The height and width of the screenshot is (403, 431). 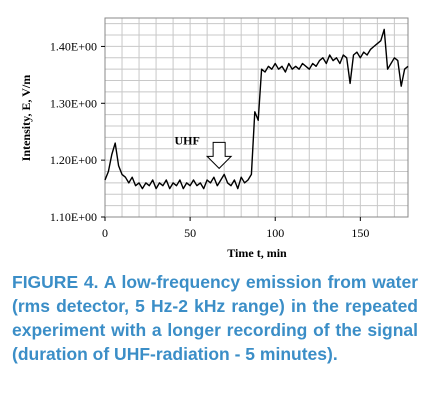 What do you see at coordinates (219, 155) in the screenshot?
I see `annotation-arrow` at bounding box center [219, 155].